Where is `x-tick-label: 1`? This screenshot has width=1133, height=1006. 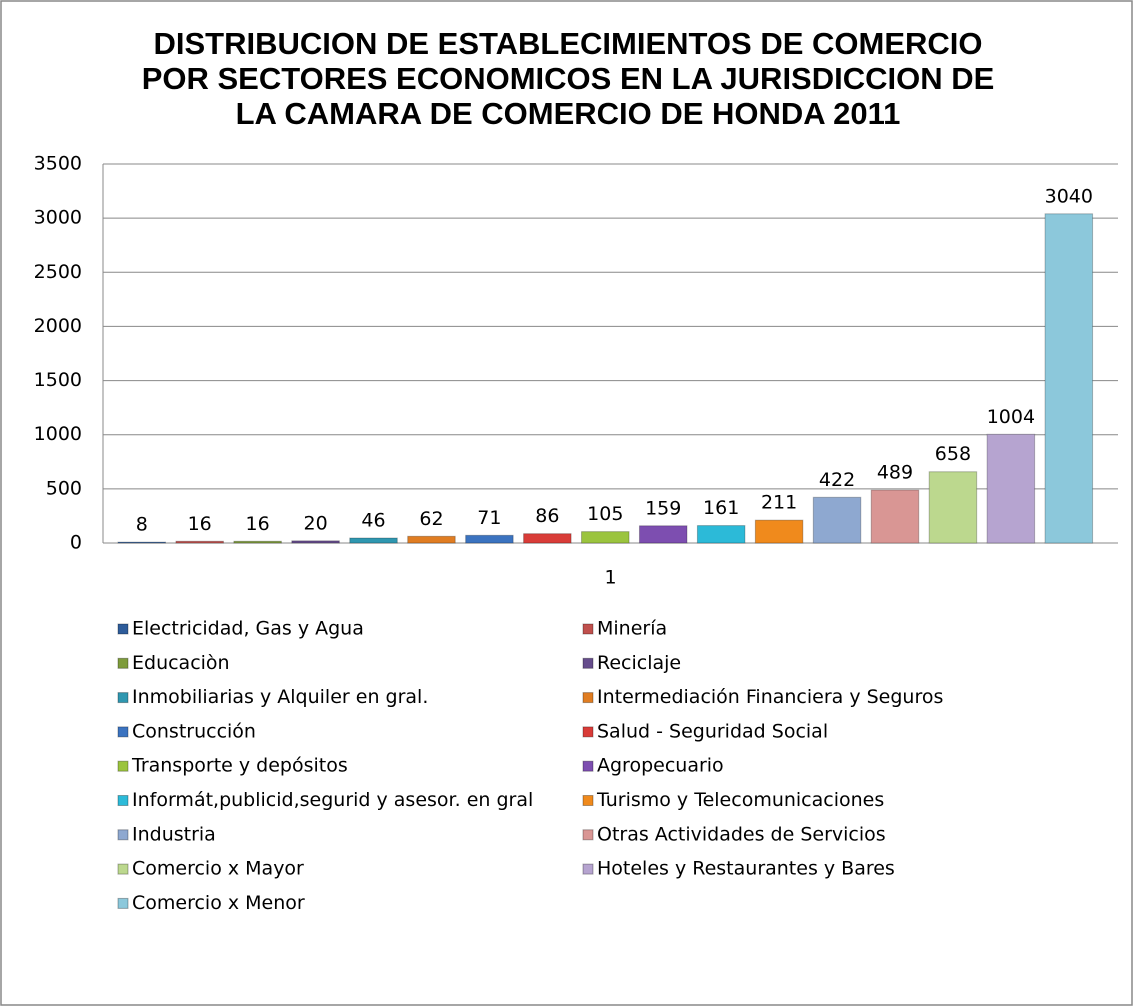
x-tick-label: 1 is located at coordinates (610, 578).